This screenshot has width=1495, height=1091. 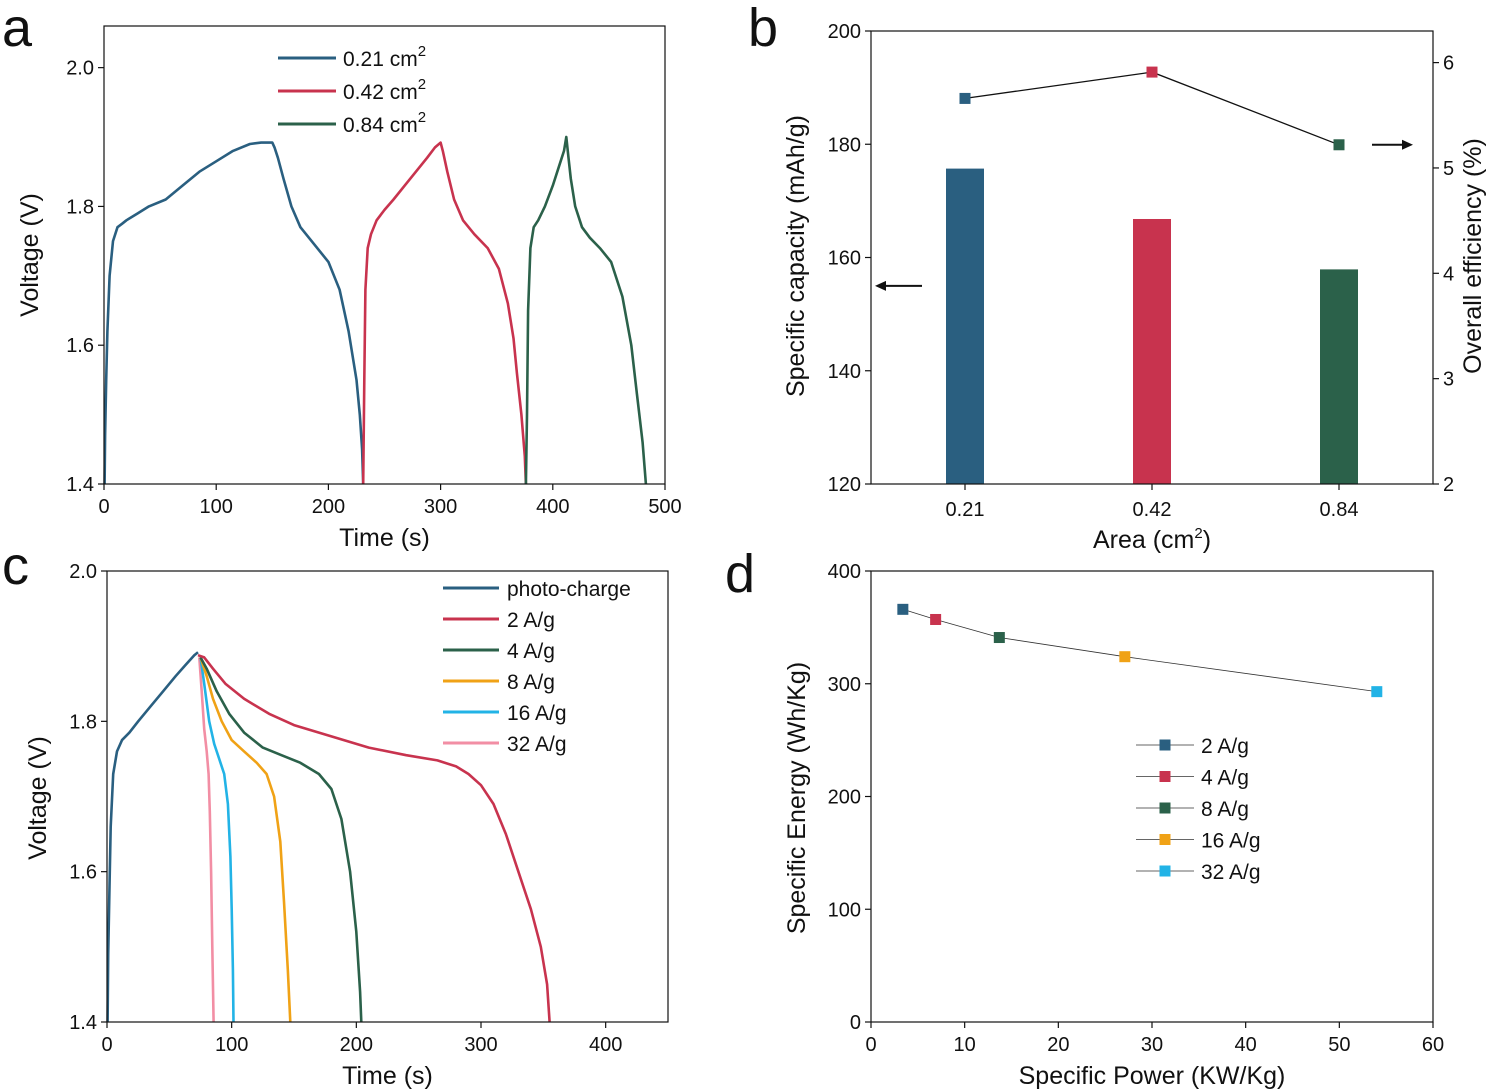 I want to click on arrow-left-head, so click(x=880, y=285).